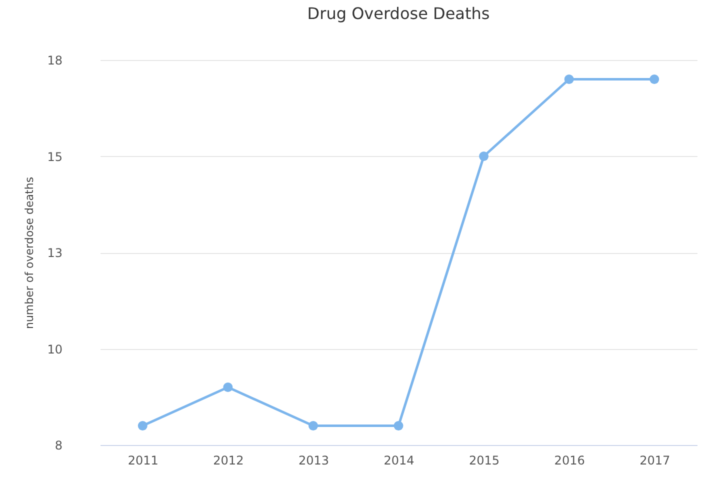 This screenshot has height=478, width=701. I want to click on x-tick-label: 2011, so click(143, 461).